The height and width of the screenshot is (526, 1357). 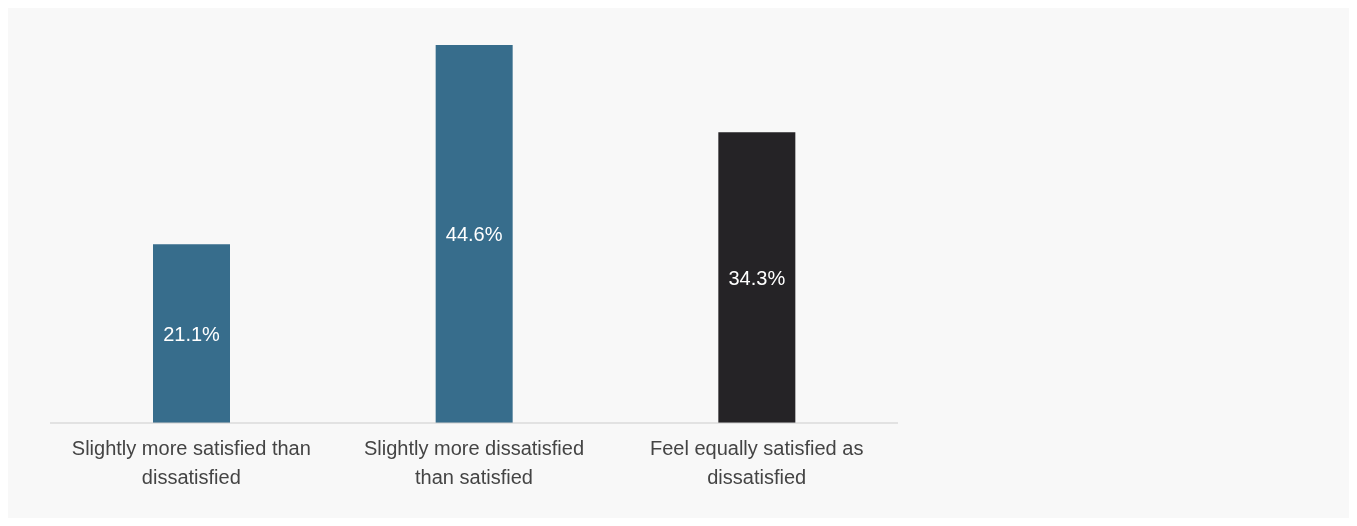 I want to click on x-tick-label: Feel equally satisfied as dissatisfied, so click(x=756, y=462).